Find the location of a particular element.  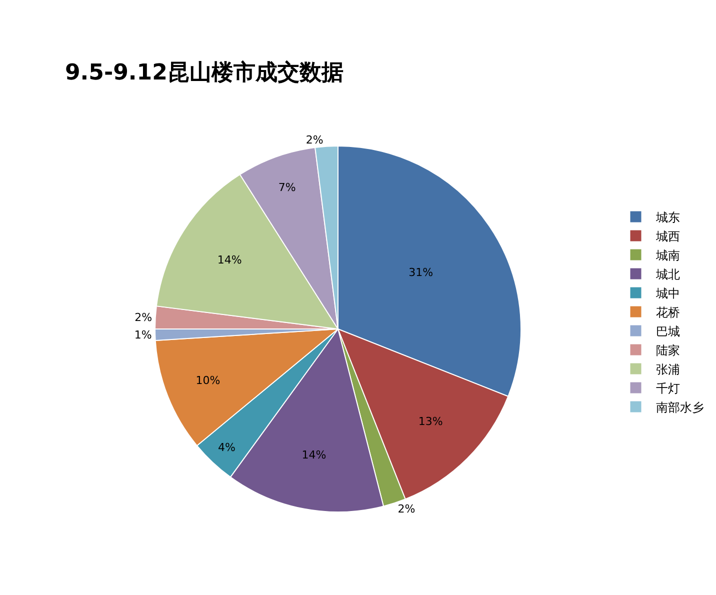

legend-label: 张浦 is located at coordinates (668, 369).